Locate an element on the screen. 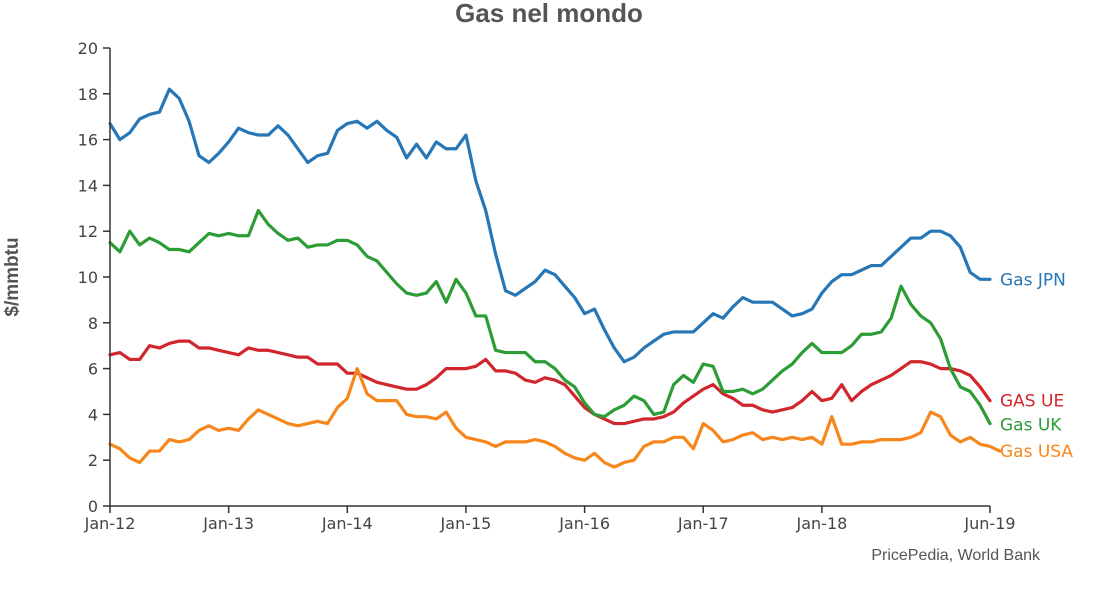  y-tick-label: 12 is located at coordinates (88, 231).